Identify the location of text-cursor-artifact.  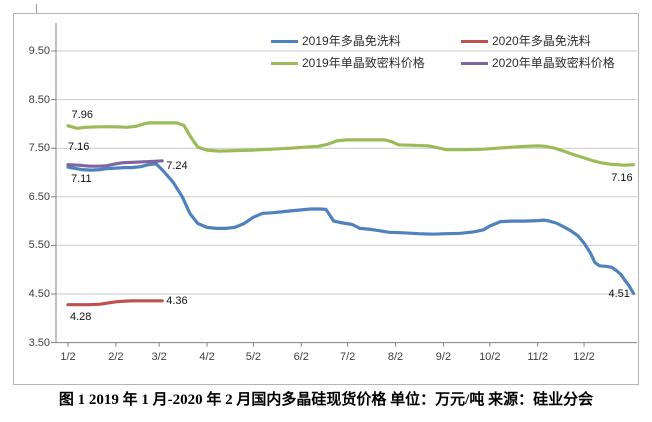
(36, 10).